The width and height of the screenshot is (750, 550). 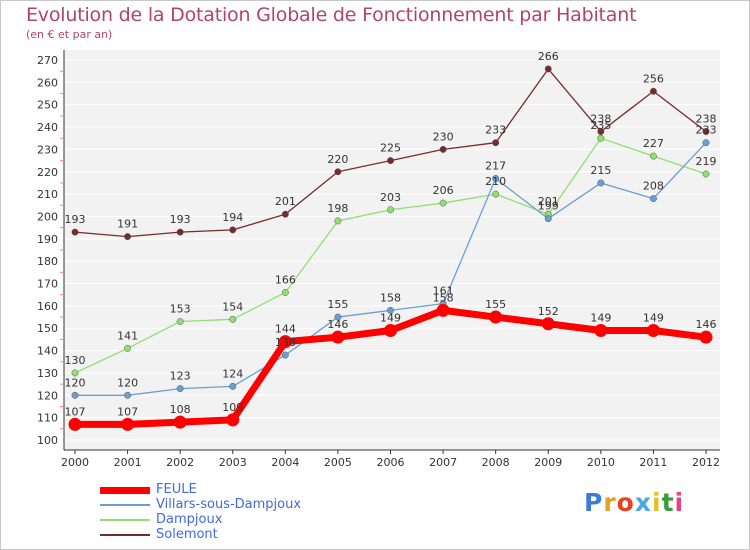 What do you see at coordinates (390, 197) in the screenshot?
I see `data-label: 203` at bounding box center [390, 197].